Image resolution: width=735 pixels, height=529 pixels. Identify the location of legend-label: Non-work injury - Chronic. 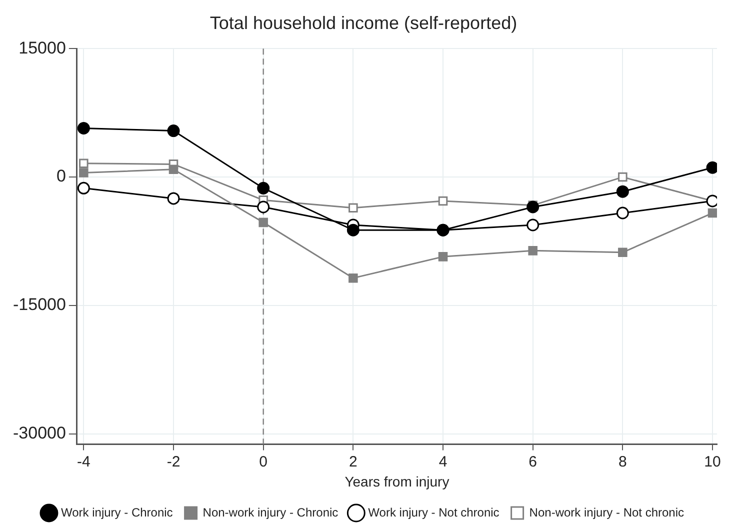
(270, 512).